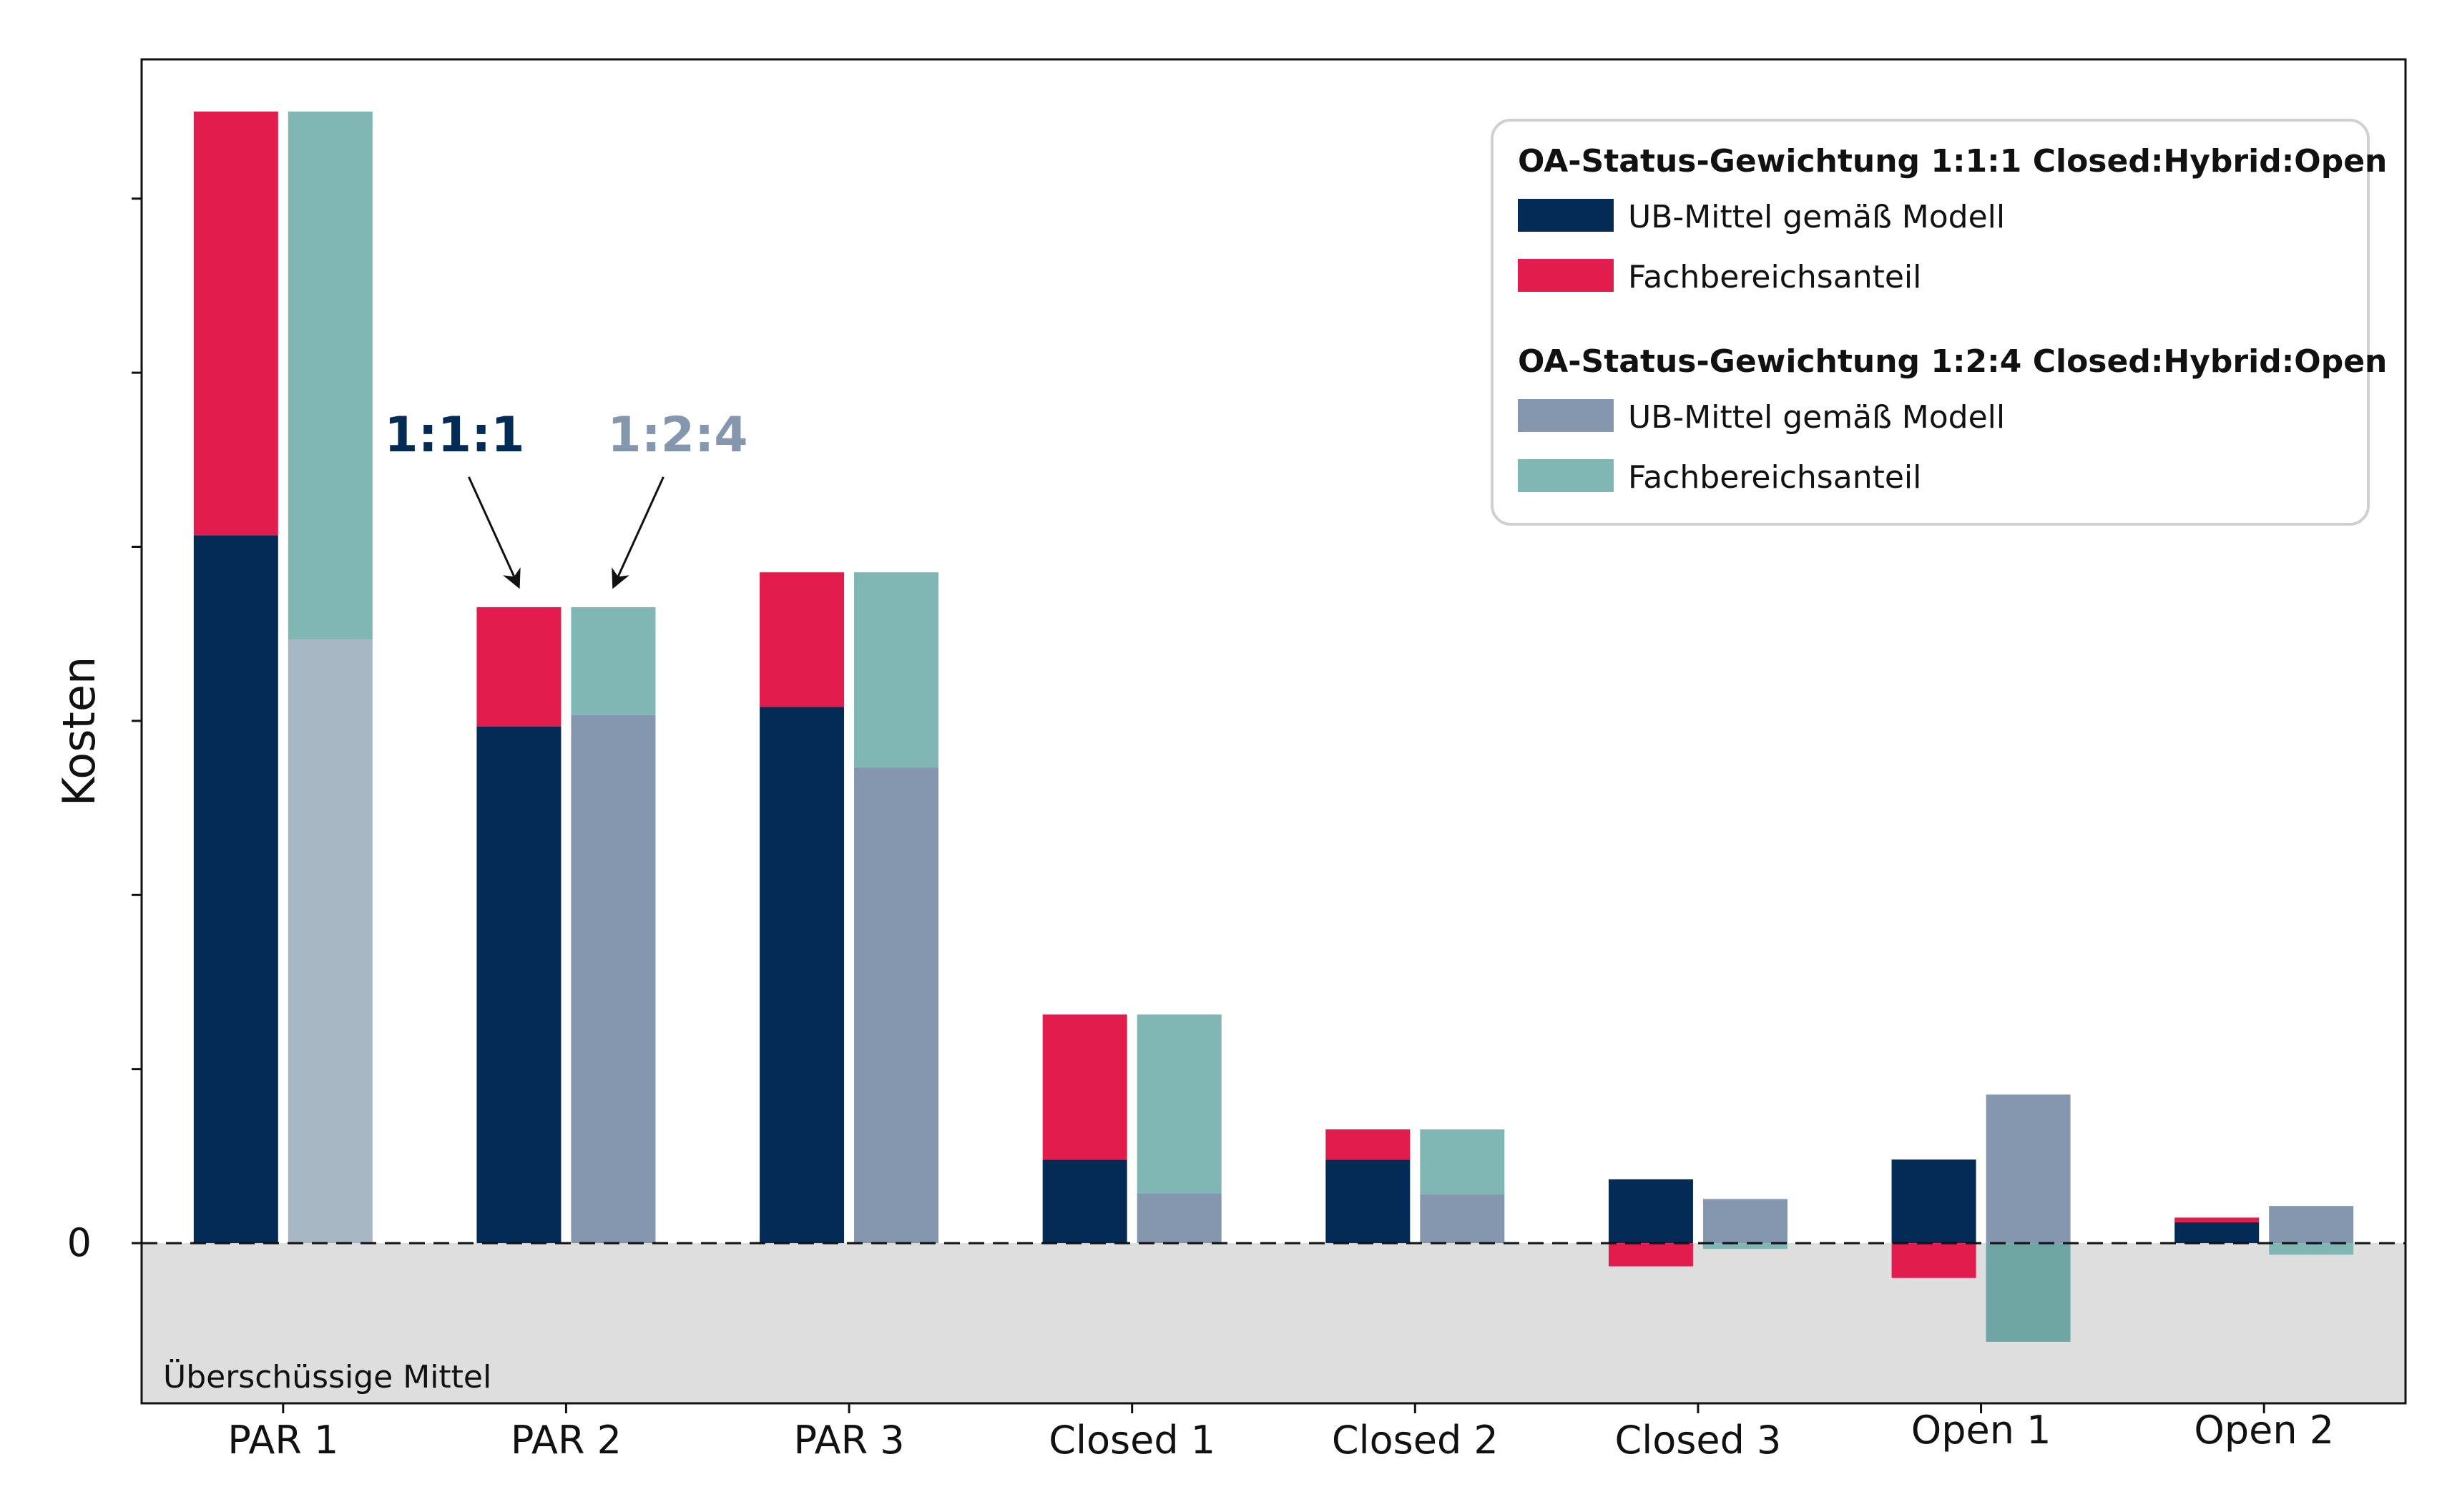 The width and height of the screenshot is (2447, 1512). I want to click on bar-open-2-group1-ub-mittel-gem-modell-base, so click(2217, 1233).